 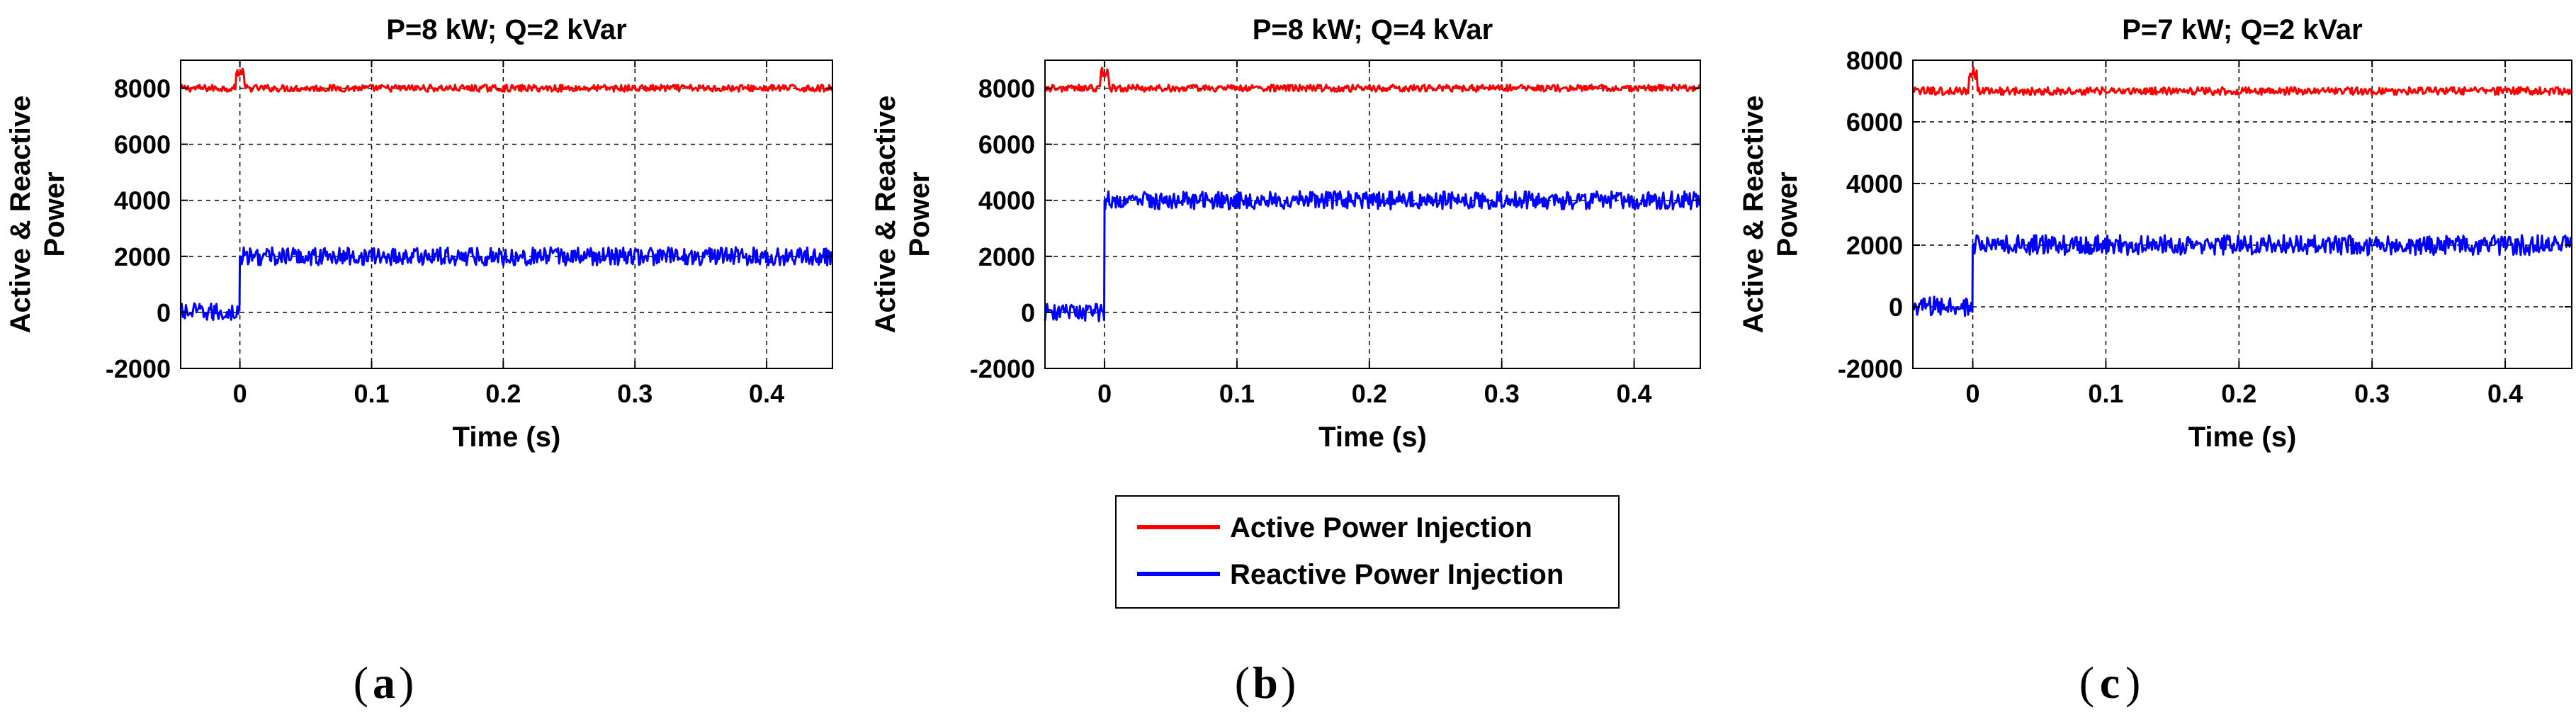 I want to click on legend-label-active: Active Power Injection, so click(x=1381, y=527).